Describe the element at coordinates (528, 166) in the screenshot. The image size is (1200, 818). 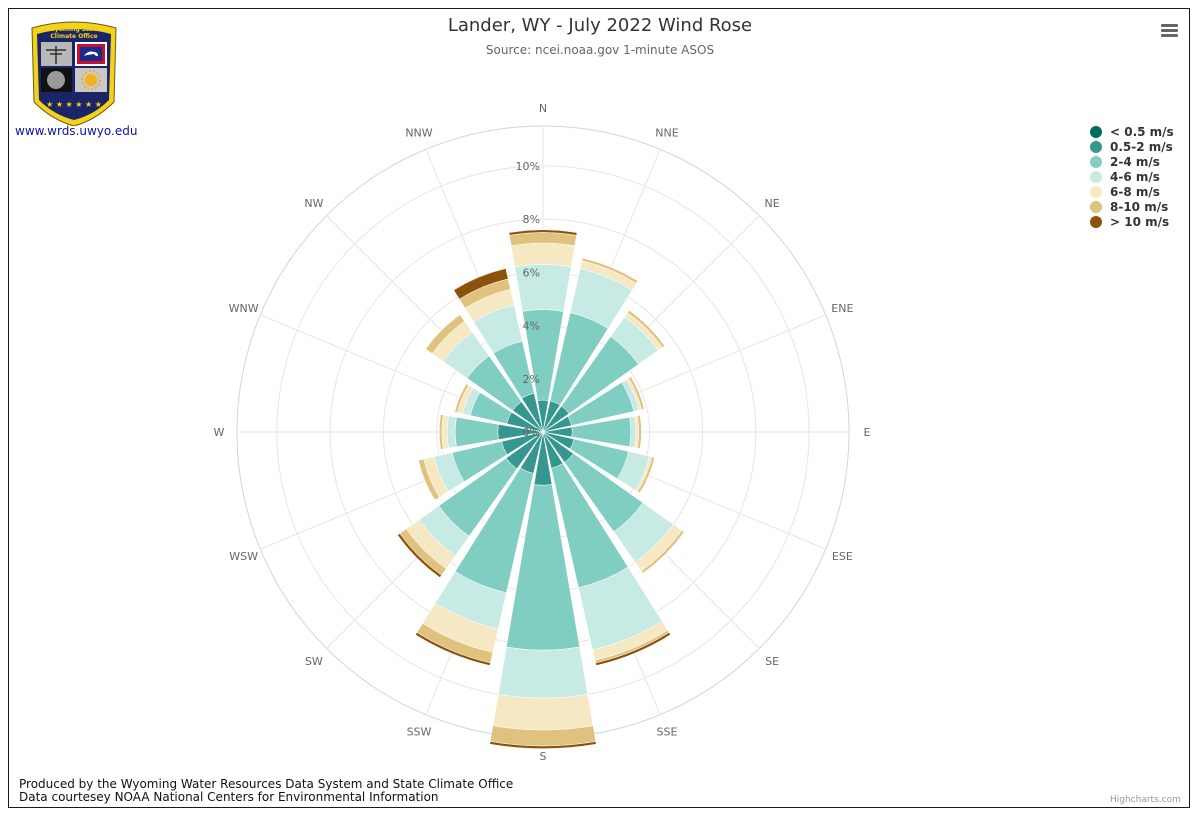
I see `radial-tick-label: 10%` at that location.